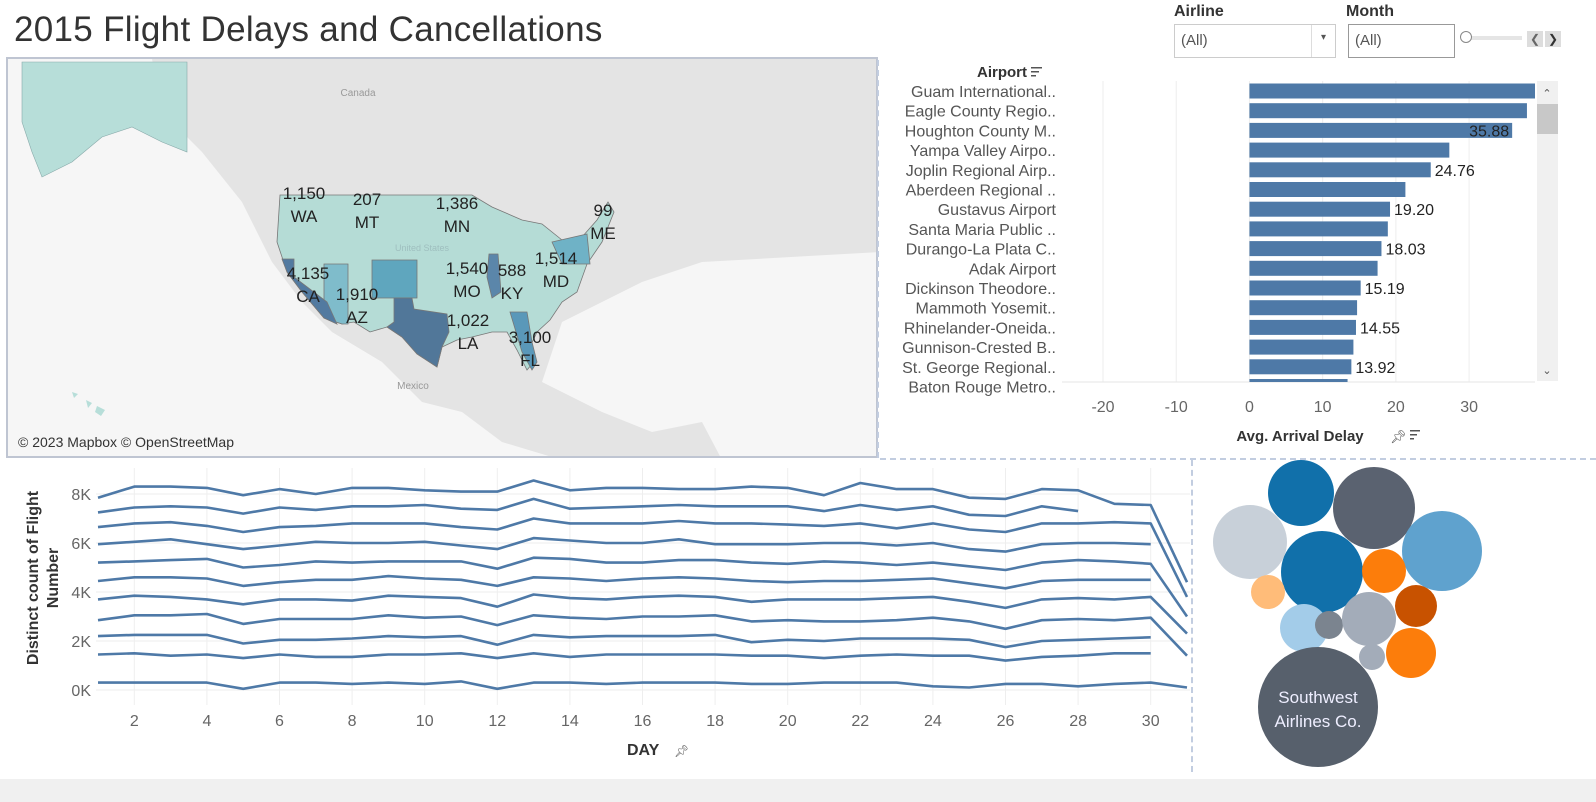  I want to click on y-tick-label: 8K, so click(81, 495).